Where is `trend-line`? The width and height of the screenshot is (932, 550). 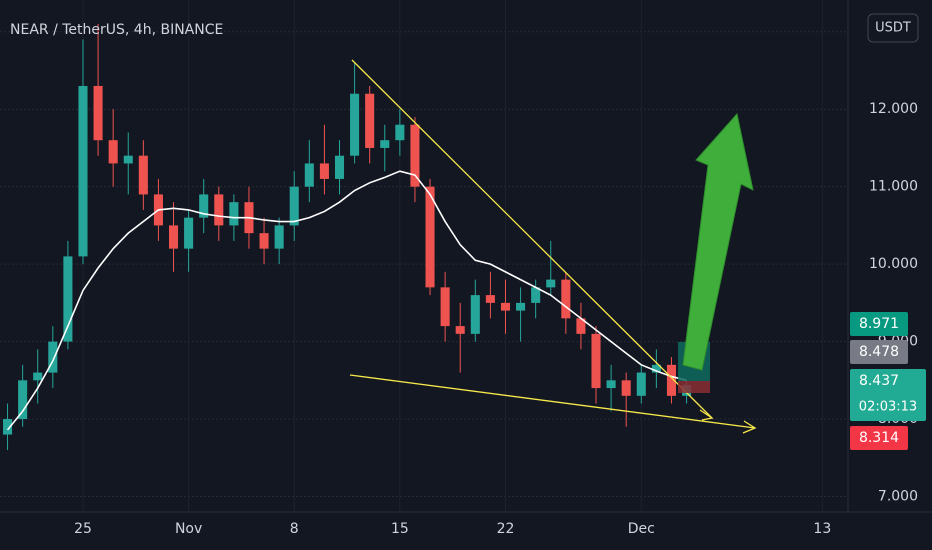 trend-line is located at coordinates (552, 401).